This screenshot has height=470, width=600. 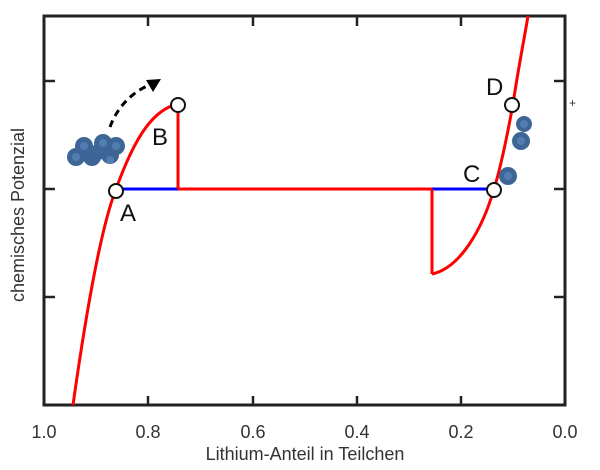 What do you see at coordinates (178, 105) in the screenshot?
I see `point-B` at bounding box center [178, 105].